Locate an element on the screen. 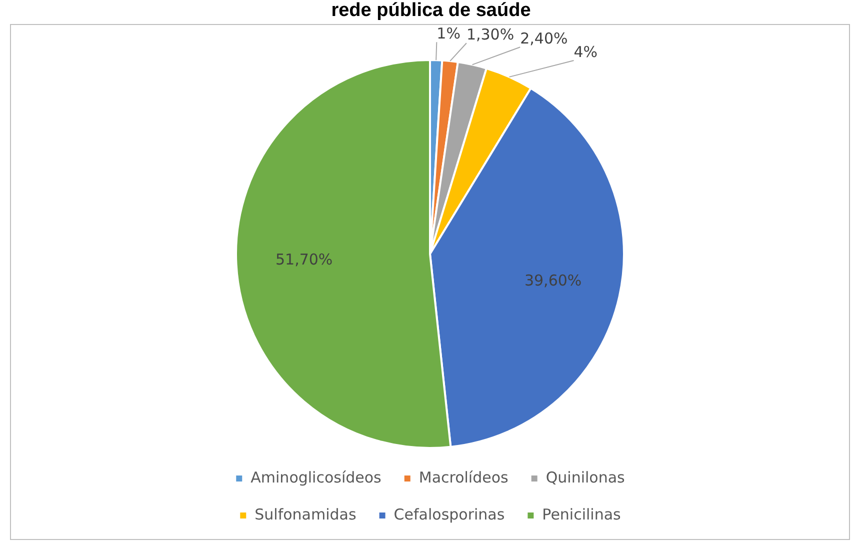 The image size is (862, 542). data-label: 51,70% is located at coordinates (304, 259).